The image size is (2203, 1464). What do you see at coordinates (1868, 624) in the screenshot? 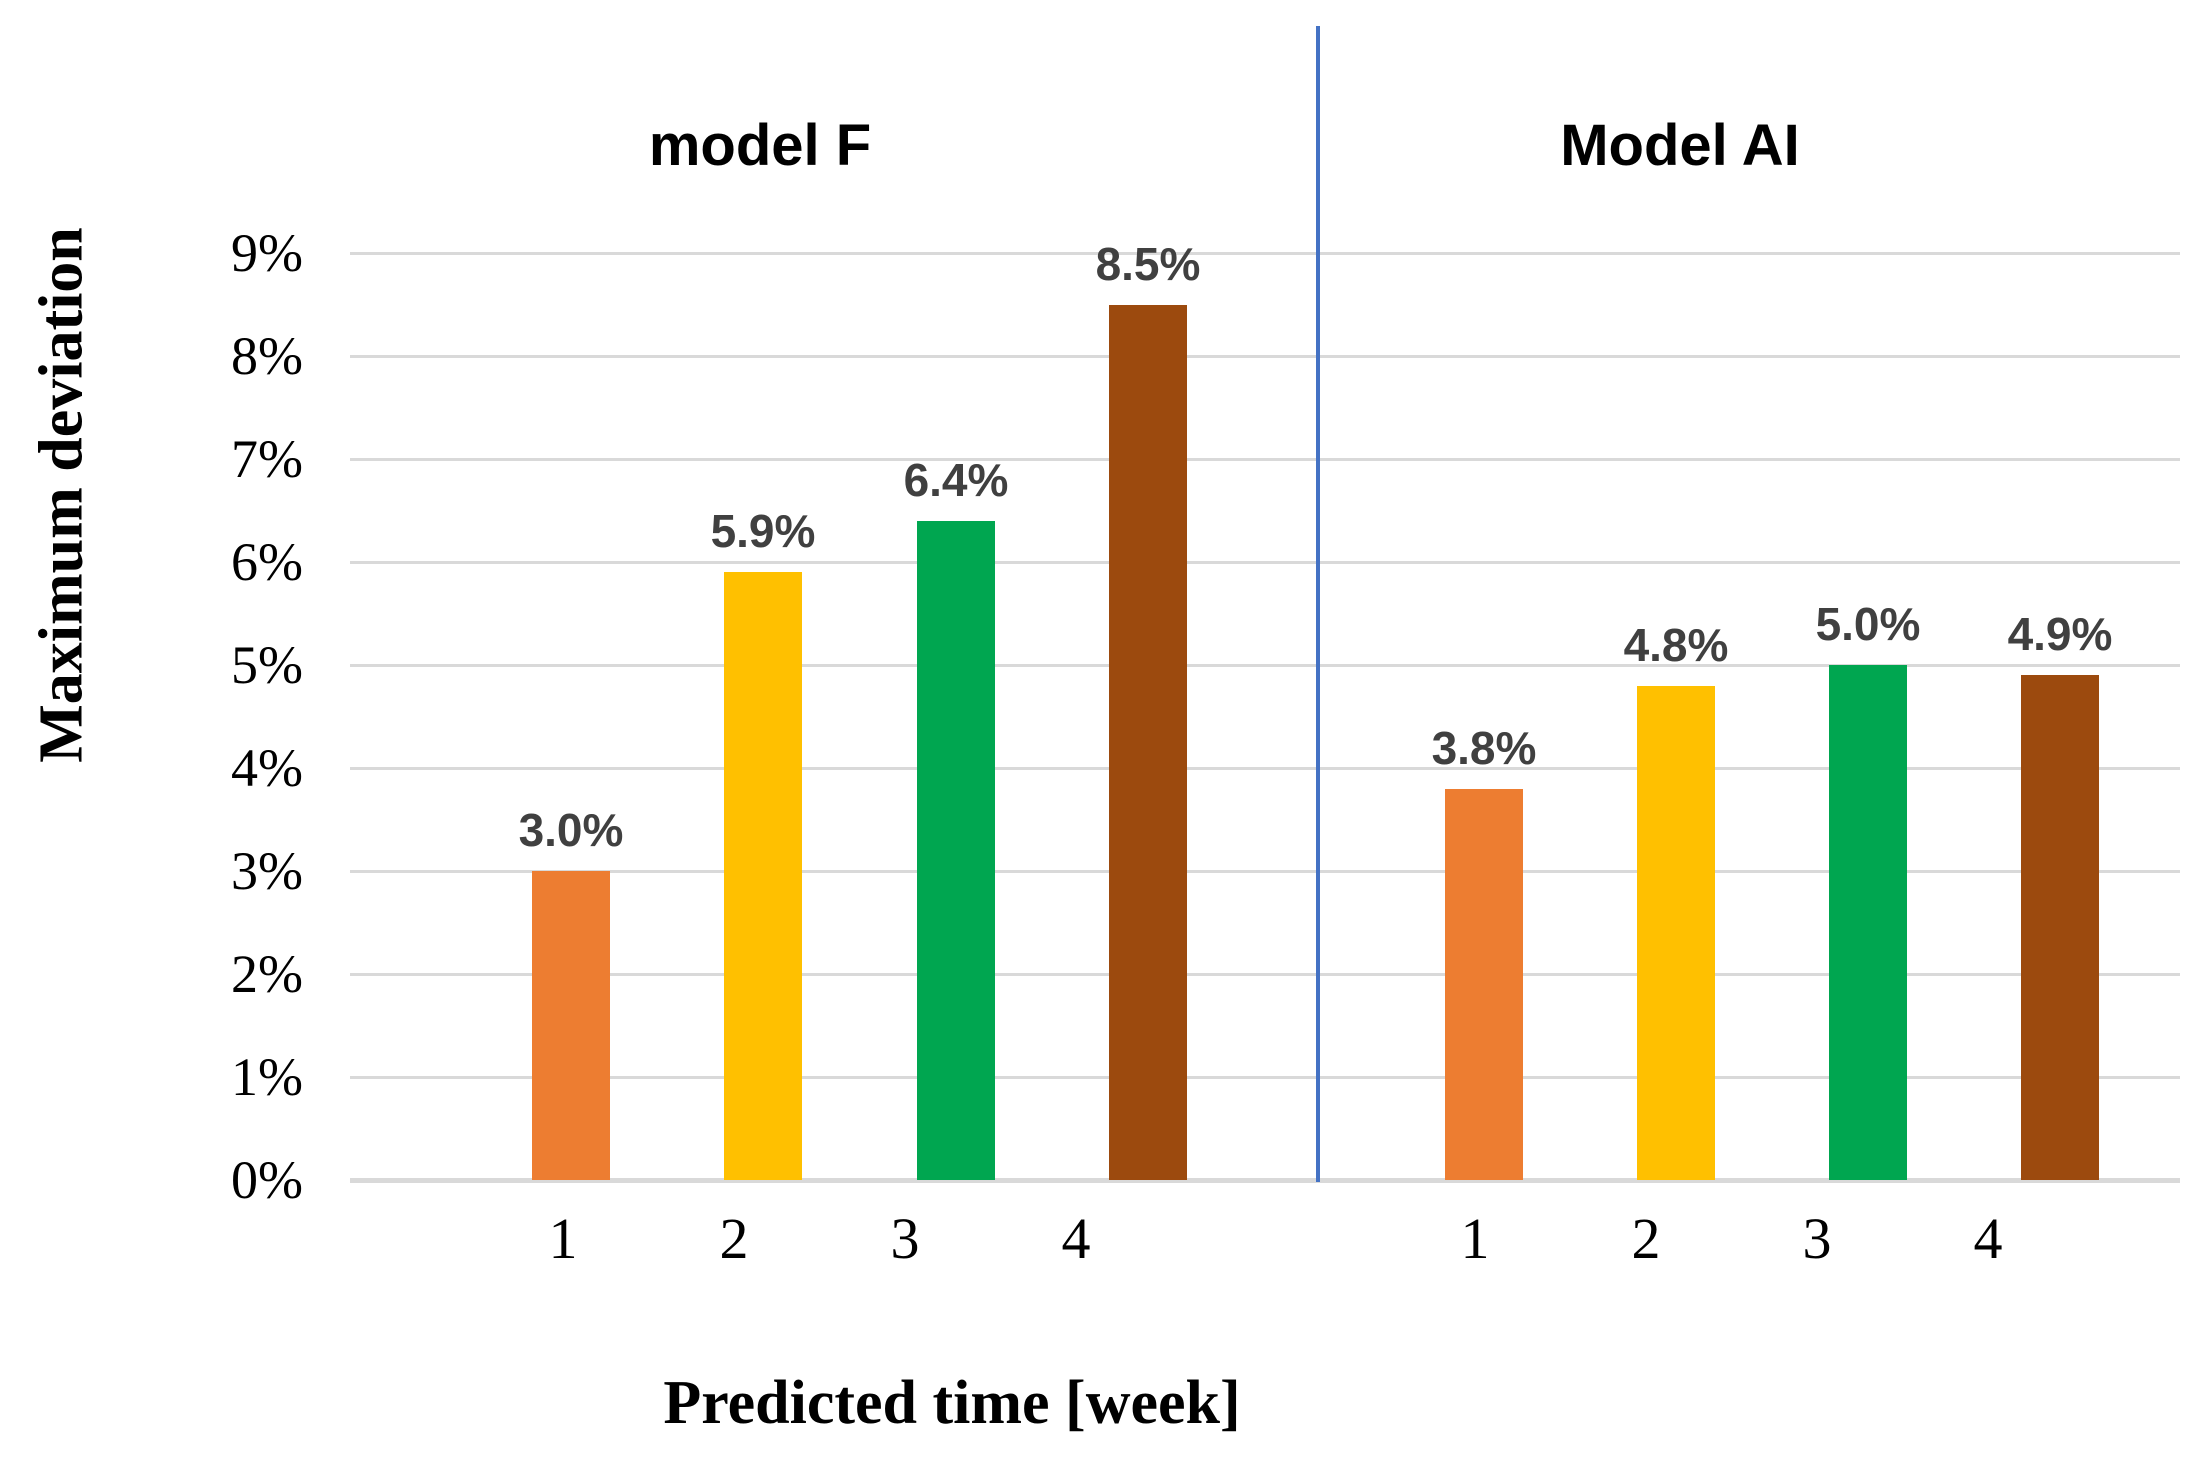
I see `bar-data-label: 5.0%` at bounding box center [1868, 624].